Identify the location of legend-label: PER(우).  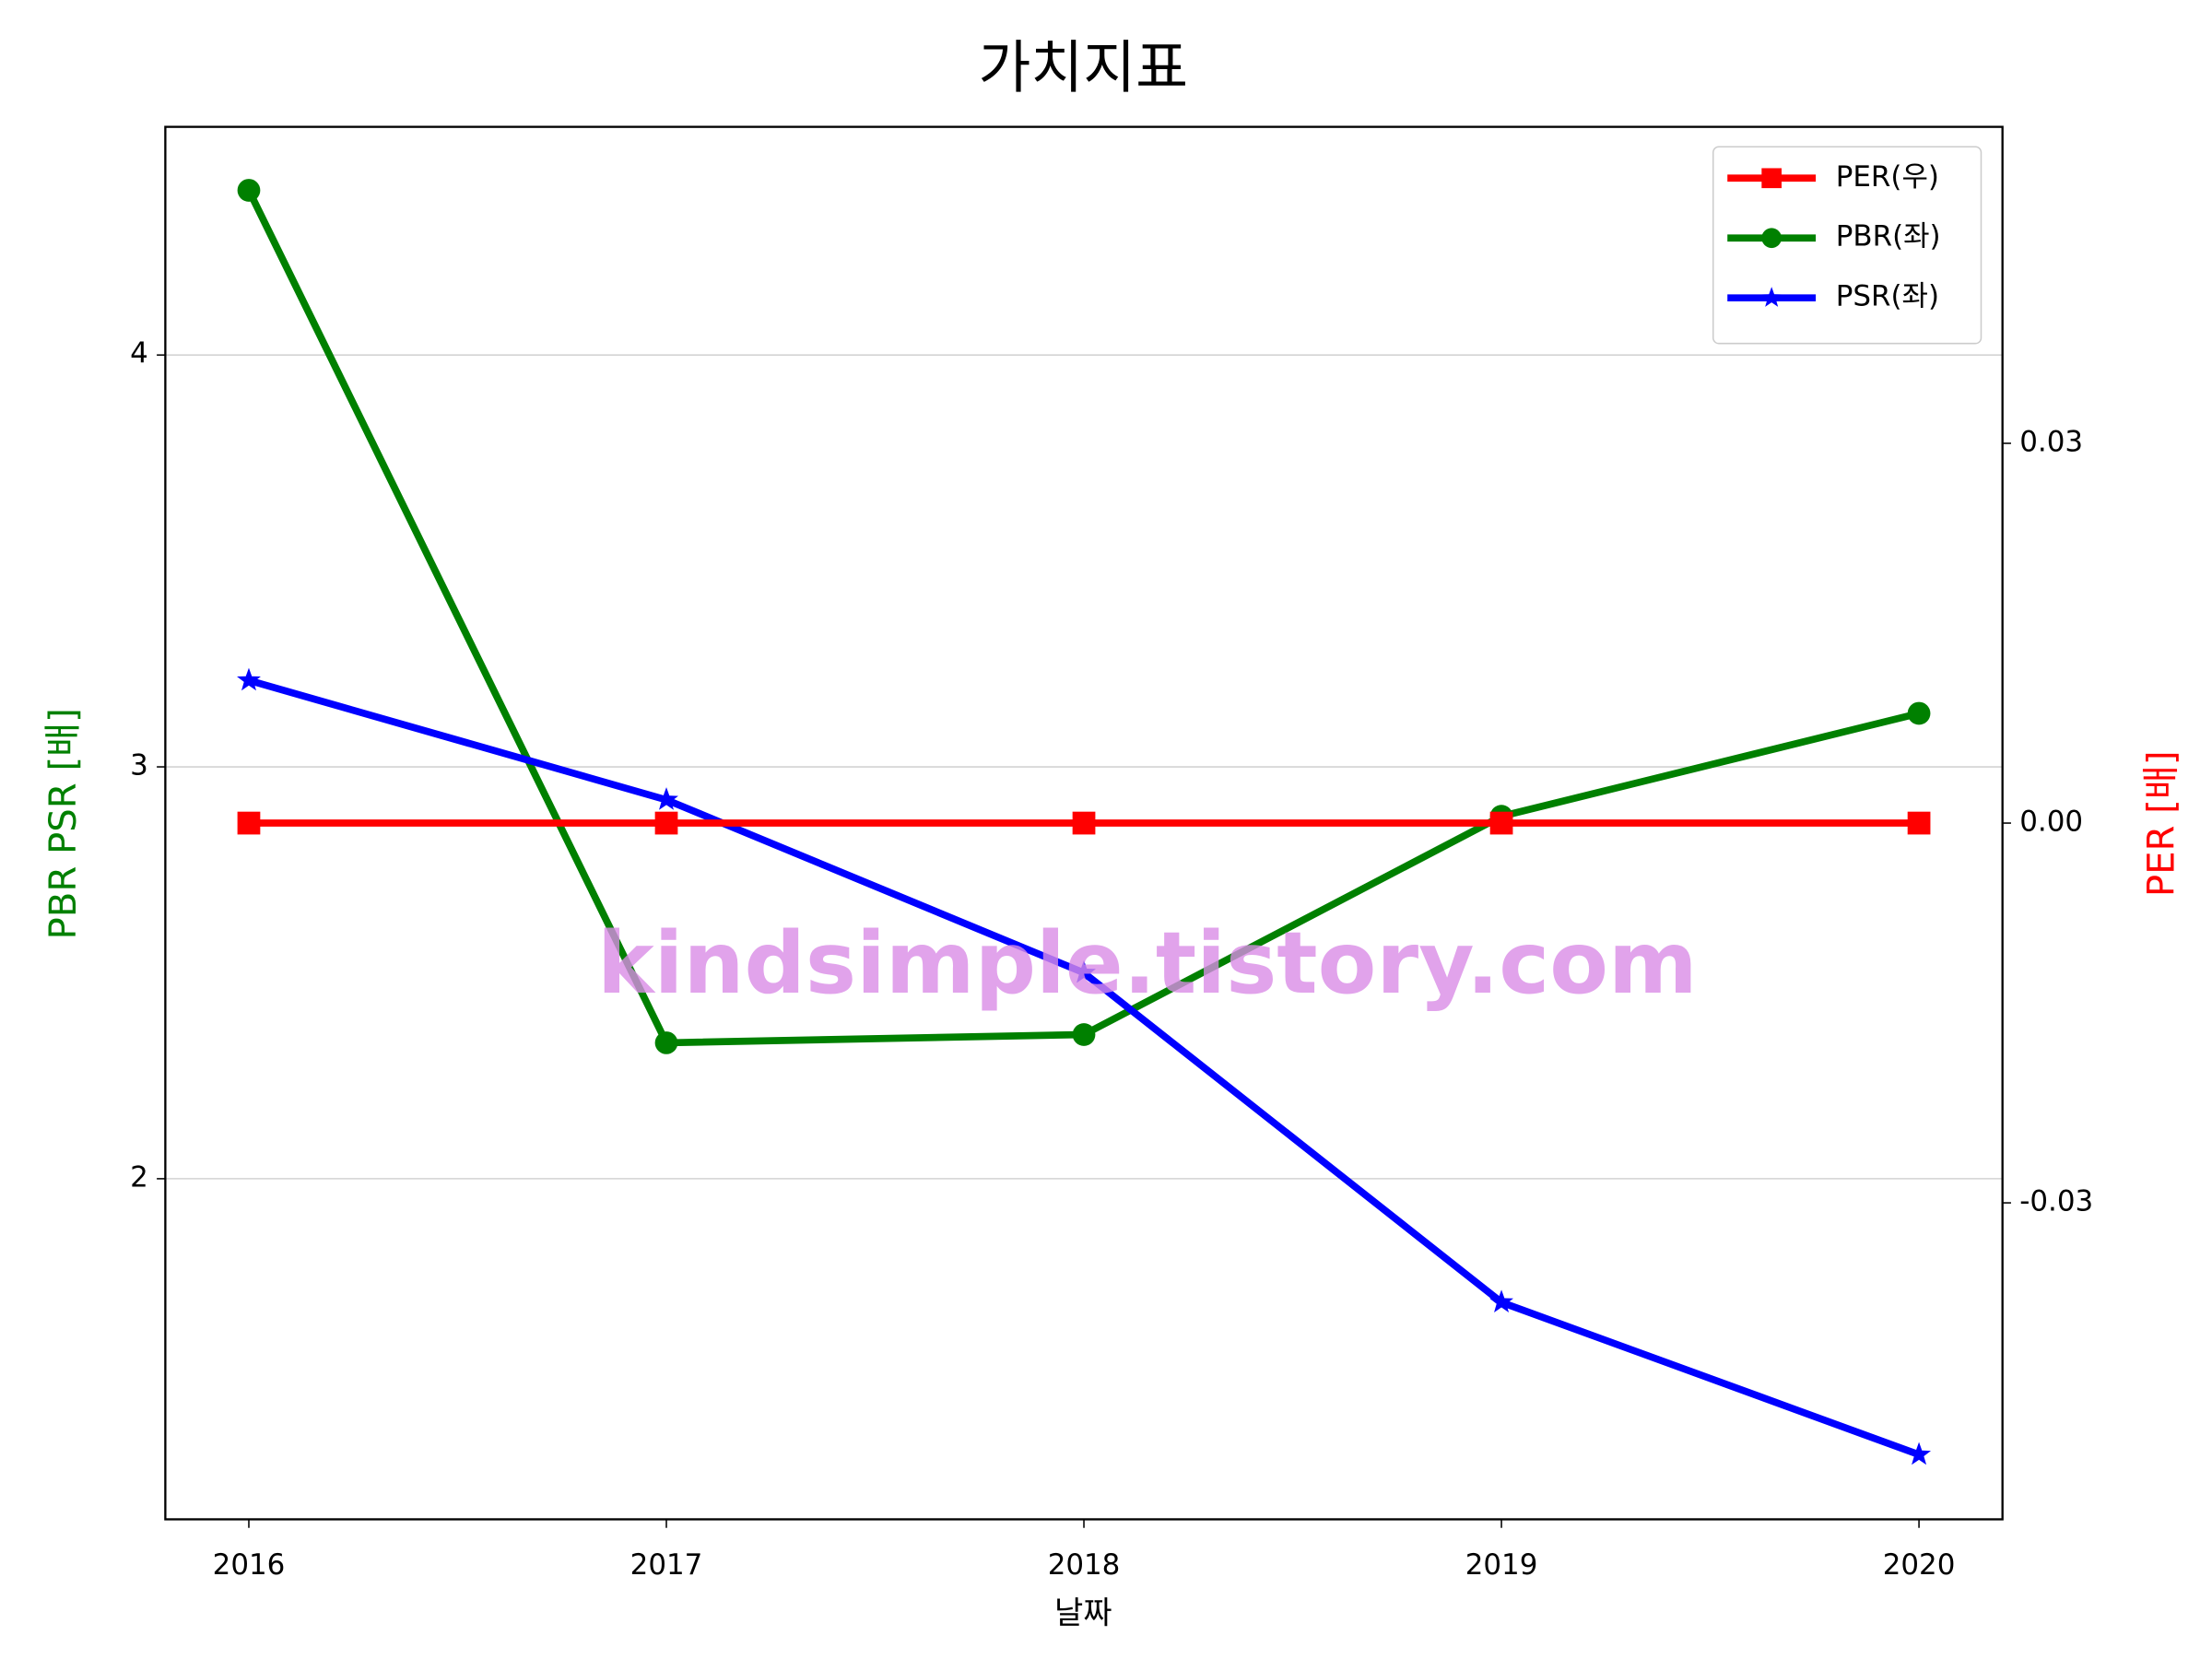
(1887, 177).